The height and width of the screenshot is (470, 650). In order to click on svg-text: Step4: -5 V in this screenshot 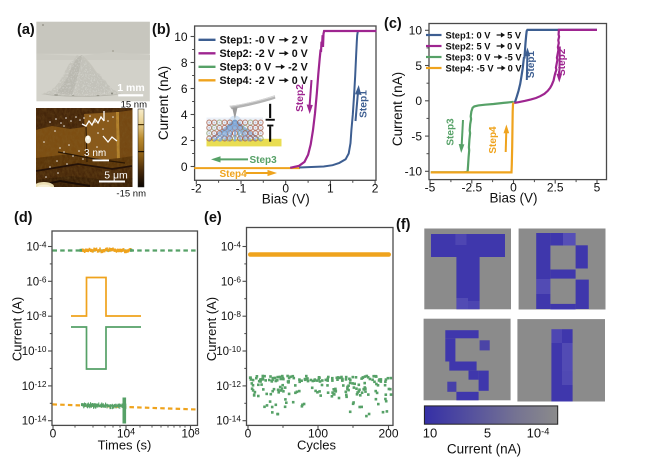, I will do `click(470, 69)`.